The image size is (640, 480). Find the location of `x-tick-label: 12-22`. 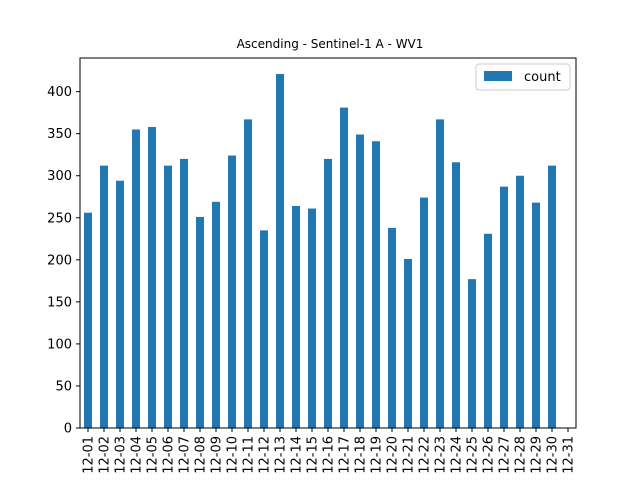

x-tick-label: 12-22 is located at coordinates (425, 455).